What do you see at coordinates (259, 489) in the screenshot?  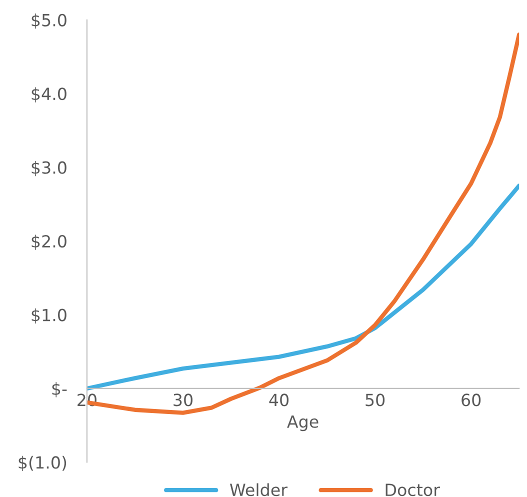 I see `legend-label: Welder` at bounding box center [259, 489].